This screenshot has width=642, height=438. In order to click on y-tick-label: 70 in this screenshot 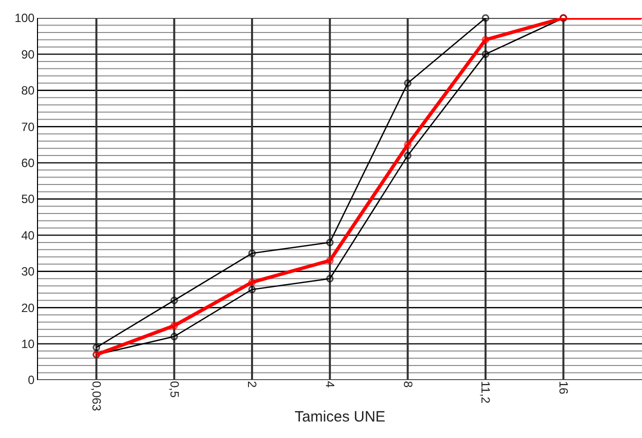, I will do `click(28, 127)`.